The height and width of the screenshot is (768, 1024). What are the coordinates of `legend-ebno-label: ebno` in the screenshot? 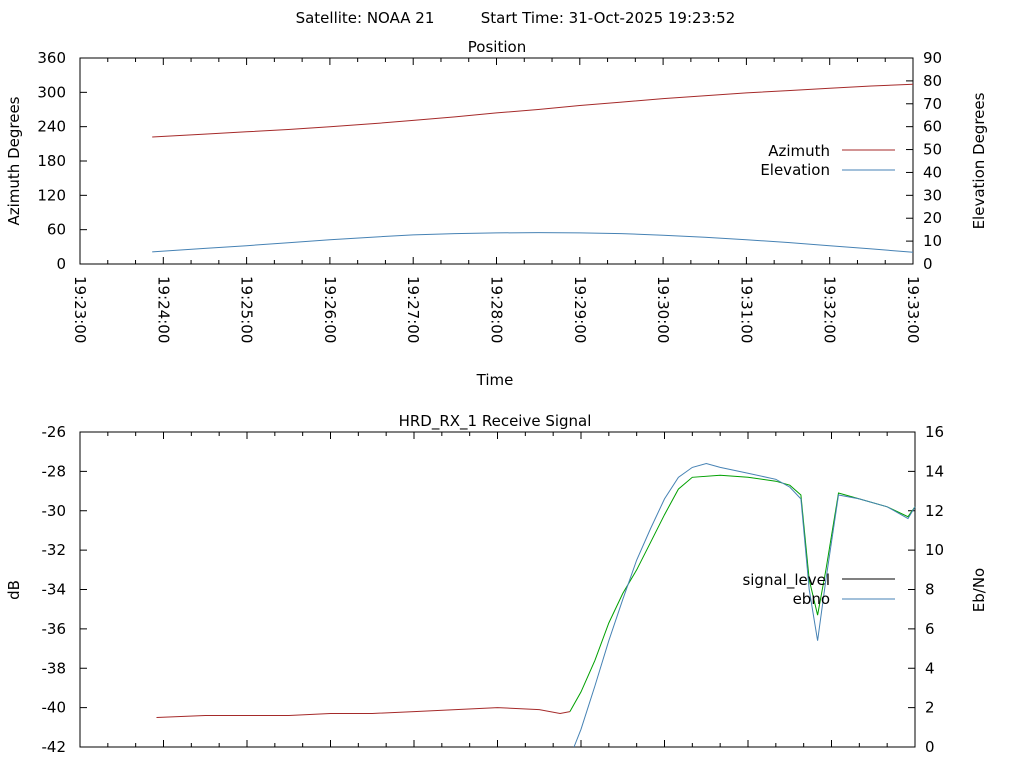 It's located at (811, 599).